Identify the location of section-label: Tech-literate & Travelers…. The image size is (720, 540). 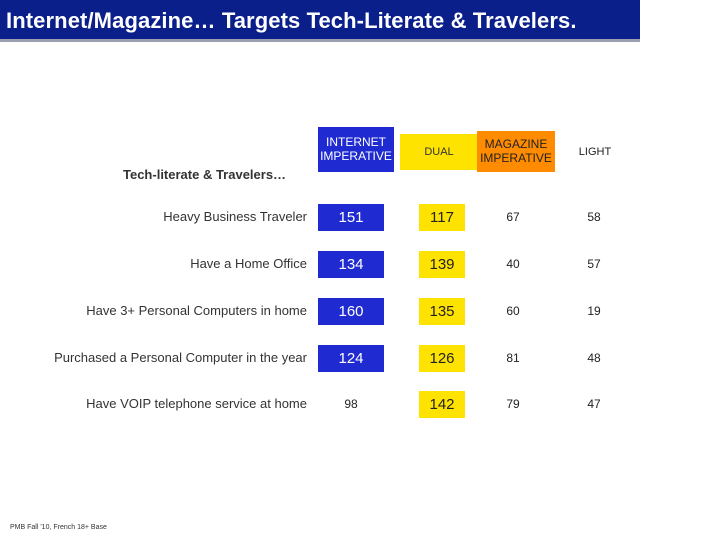
(205, 174).